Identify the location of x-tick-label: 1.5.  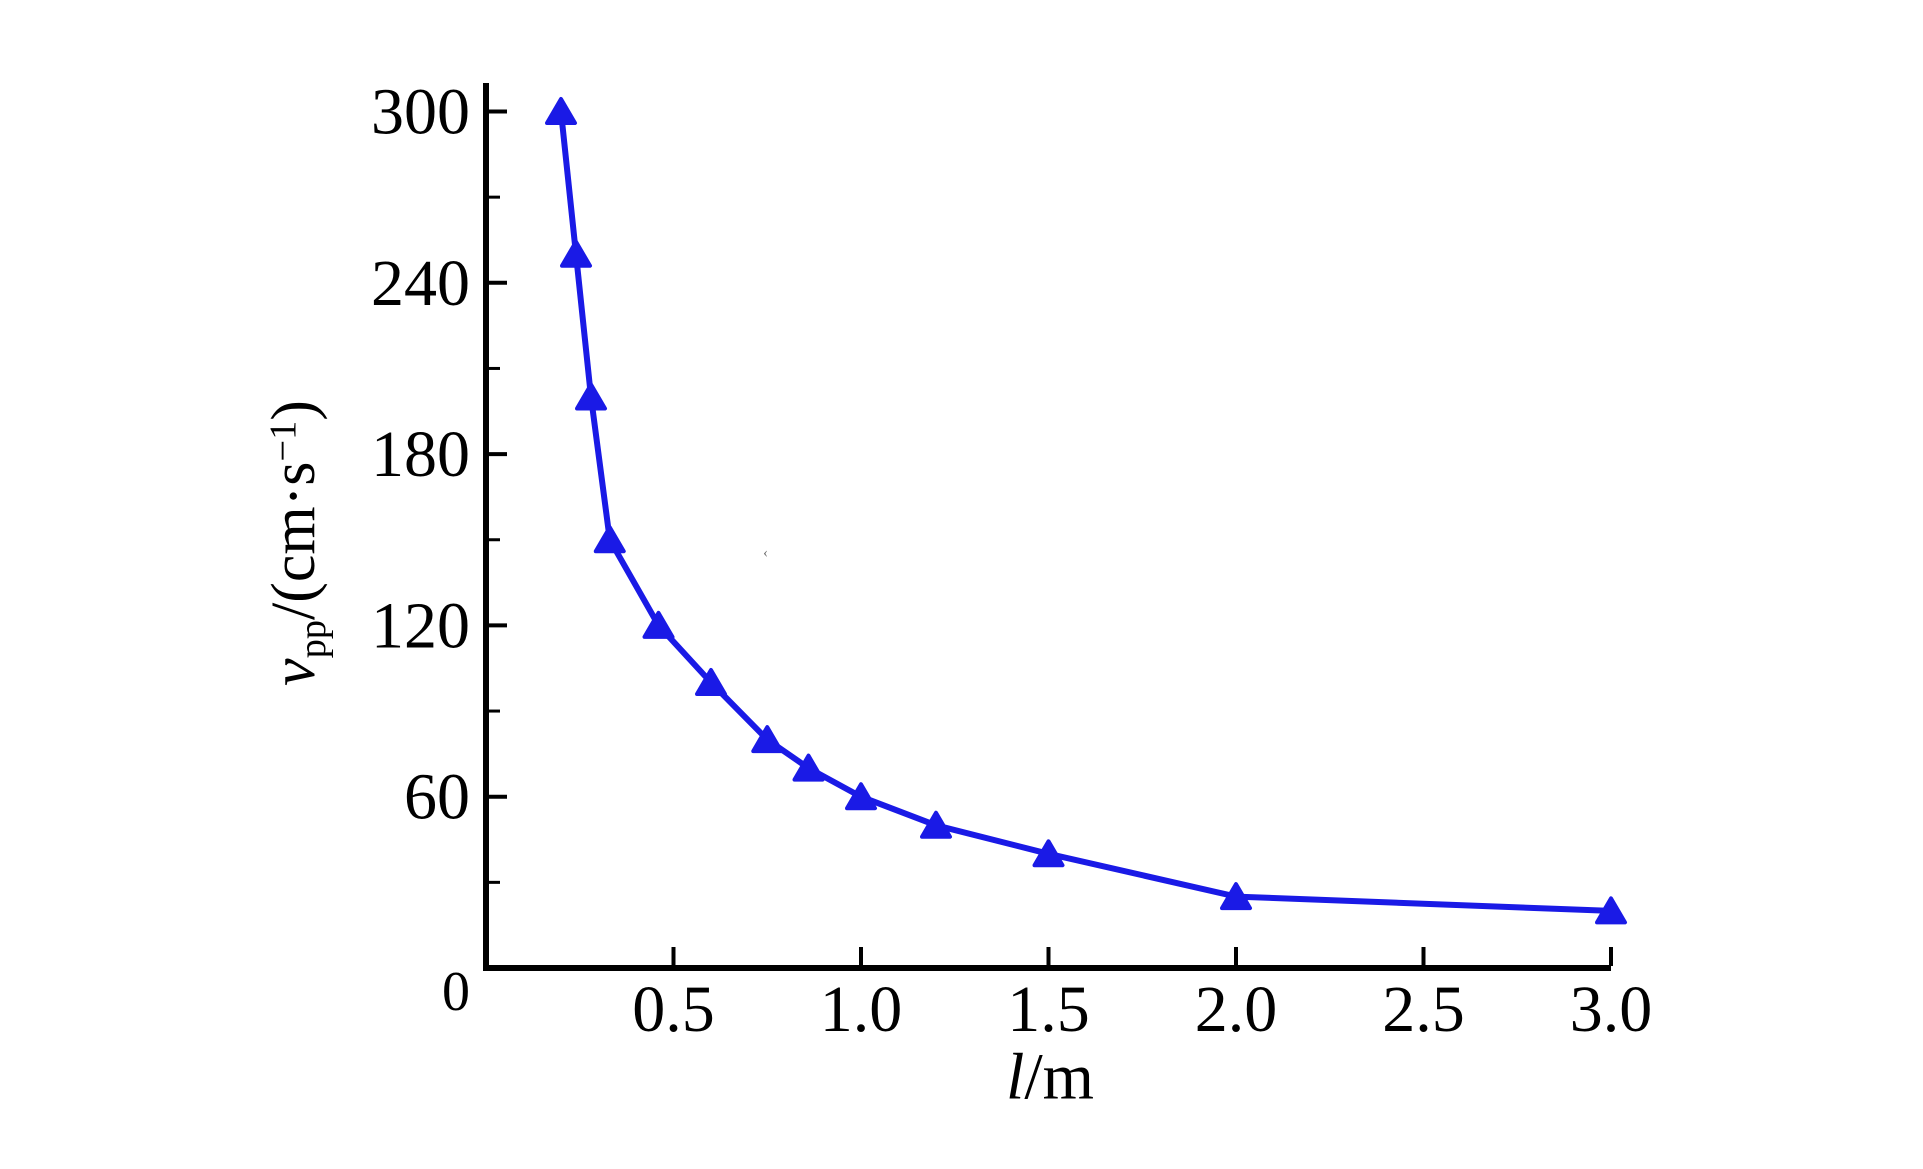
(1048, 1009).